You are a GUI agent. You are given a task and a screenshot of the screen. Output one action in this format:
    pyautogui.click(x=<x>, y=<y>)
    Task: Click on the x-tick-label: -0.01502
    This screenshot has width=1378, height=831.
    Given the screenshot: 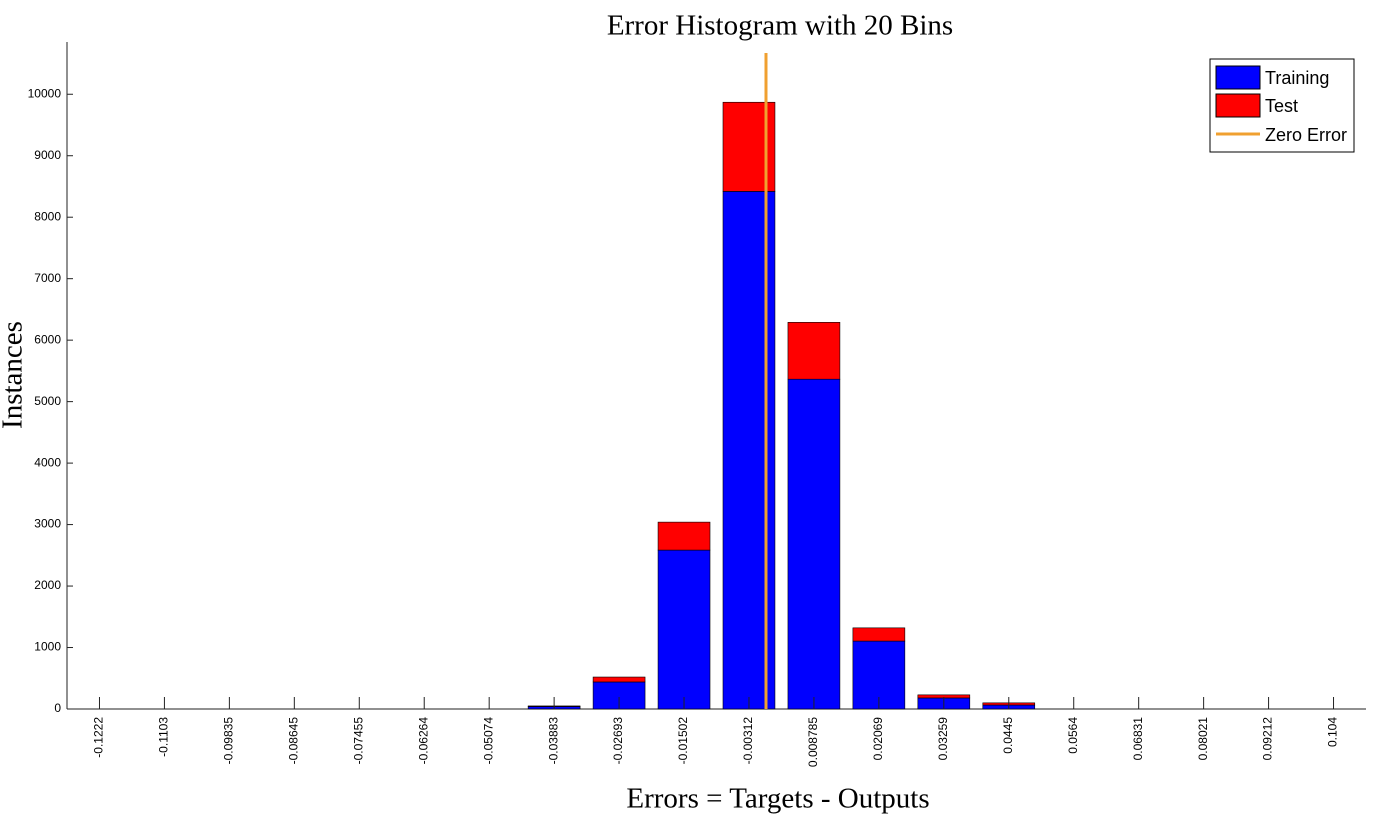 What is the action you would take?
    pyautogui.click(x=683, y=741)
    